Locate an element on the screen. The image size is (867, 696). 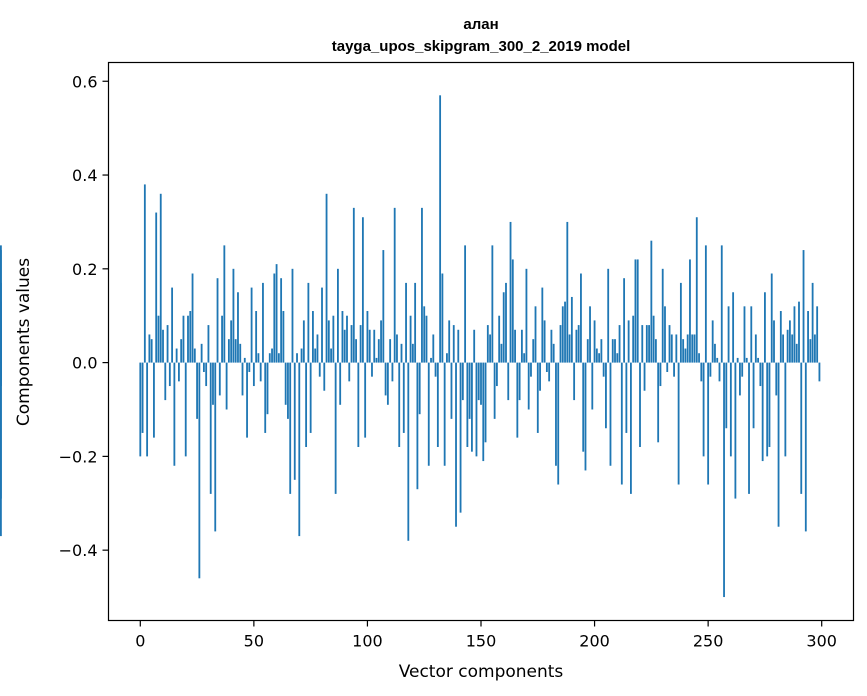
y-axis-label: Components values is located at coordinates (24, 342).